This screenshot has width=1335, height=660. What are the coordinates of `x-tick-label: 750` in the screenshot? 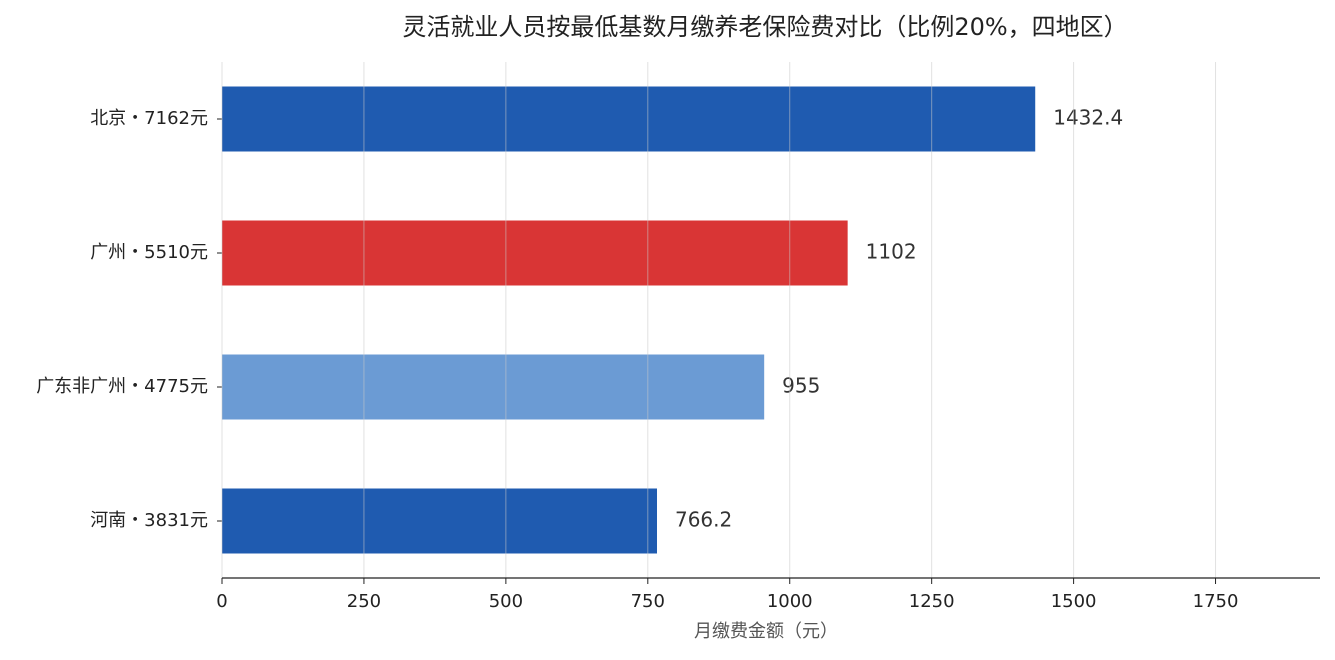 It's located at (648, 601).